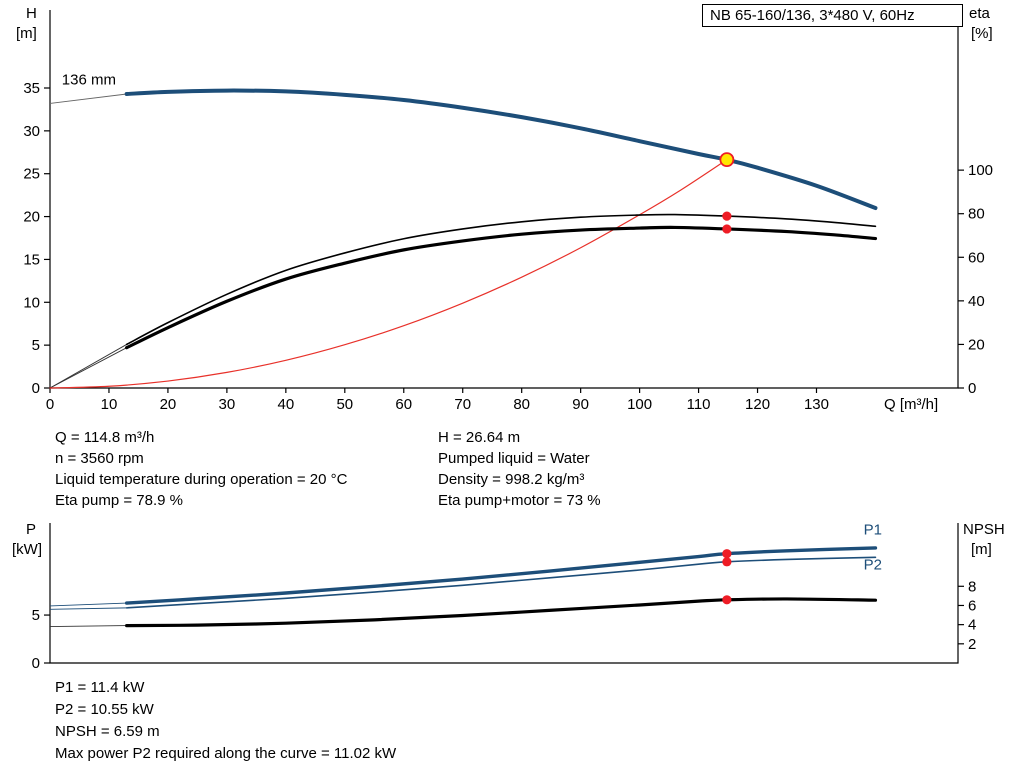 Image resolution: width=1024 pixels, height=781 pixels. What do you see at coordinates (757, 404) in the screenshot?
I see `x-tick-label: 120` at bounding box center [757, 404].